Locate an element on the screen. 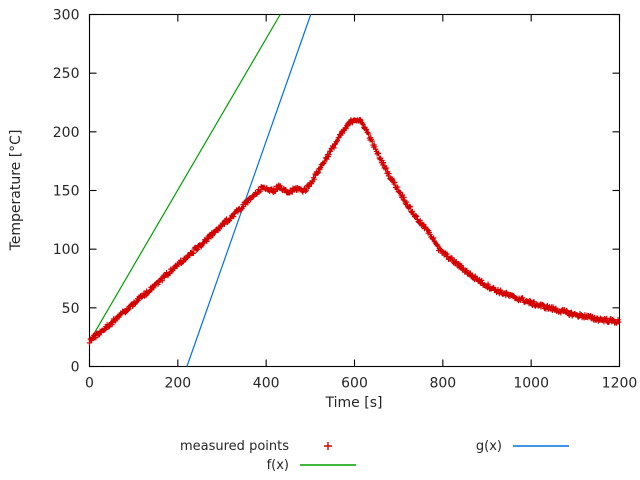 The image size is (640, 480). x-tick-label: 200 is located at coordinates (177, 384).